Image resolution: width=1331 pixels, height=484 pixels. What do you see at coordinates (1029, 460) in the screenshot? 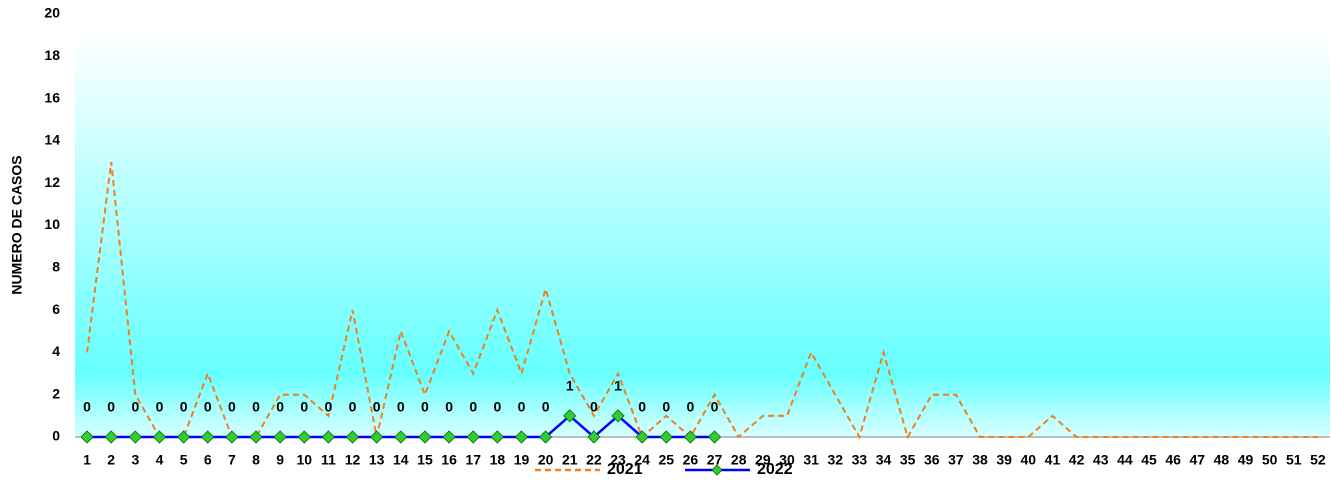
I see `x-tick-label: 40` at bounding box center [1029, 460].